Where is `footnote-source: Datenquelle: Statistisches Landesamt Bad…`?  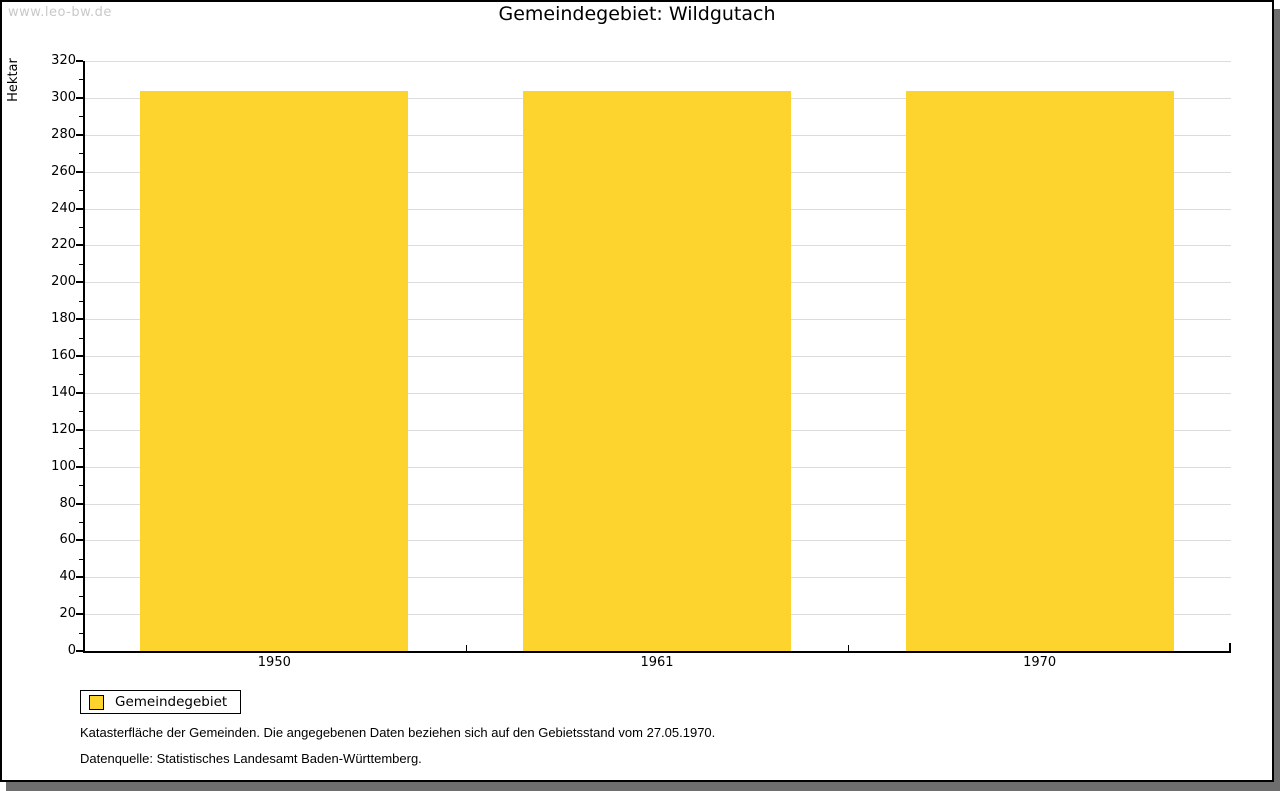 footnote-source: Datenquelle: Statistisches Landesamt Bad… is located at coordinates (251, 758).